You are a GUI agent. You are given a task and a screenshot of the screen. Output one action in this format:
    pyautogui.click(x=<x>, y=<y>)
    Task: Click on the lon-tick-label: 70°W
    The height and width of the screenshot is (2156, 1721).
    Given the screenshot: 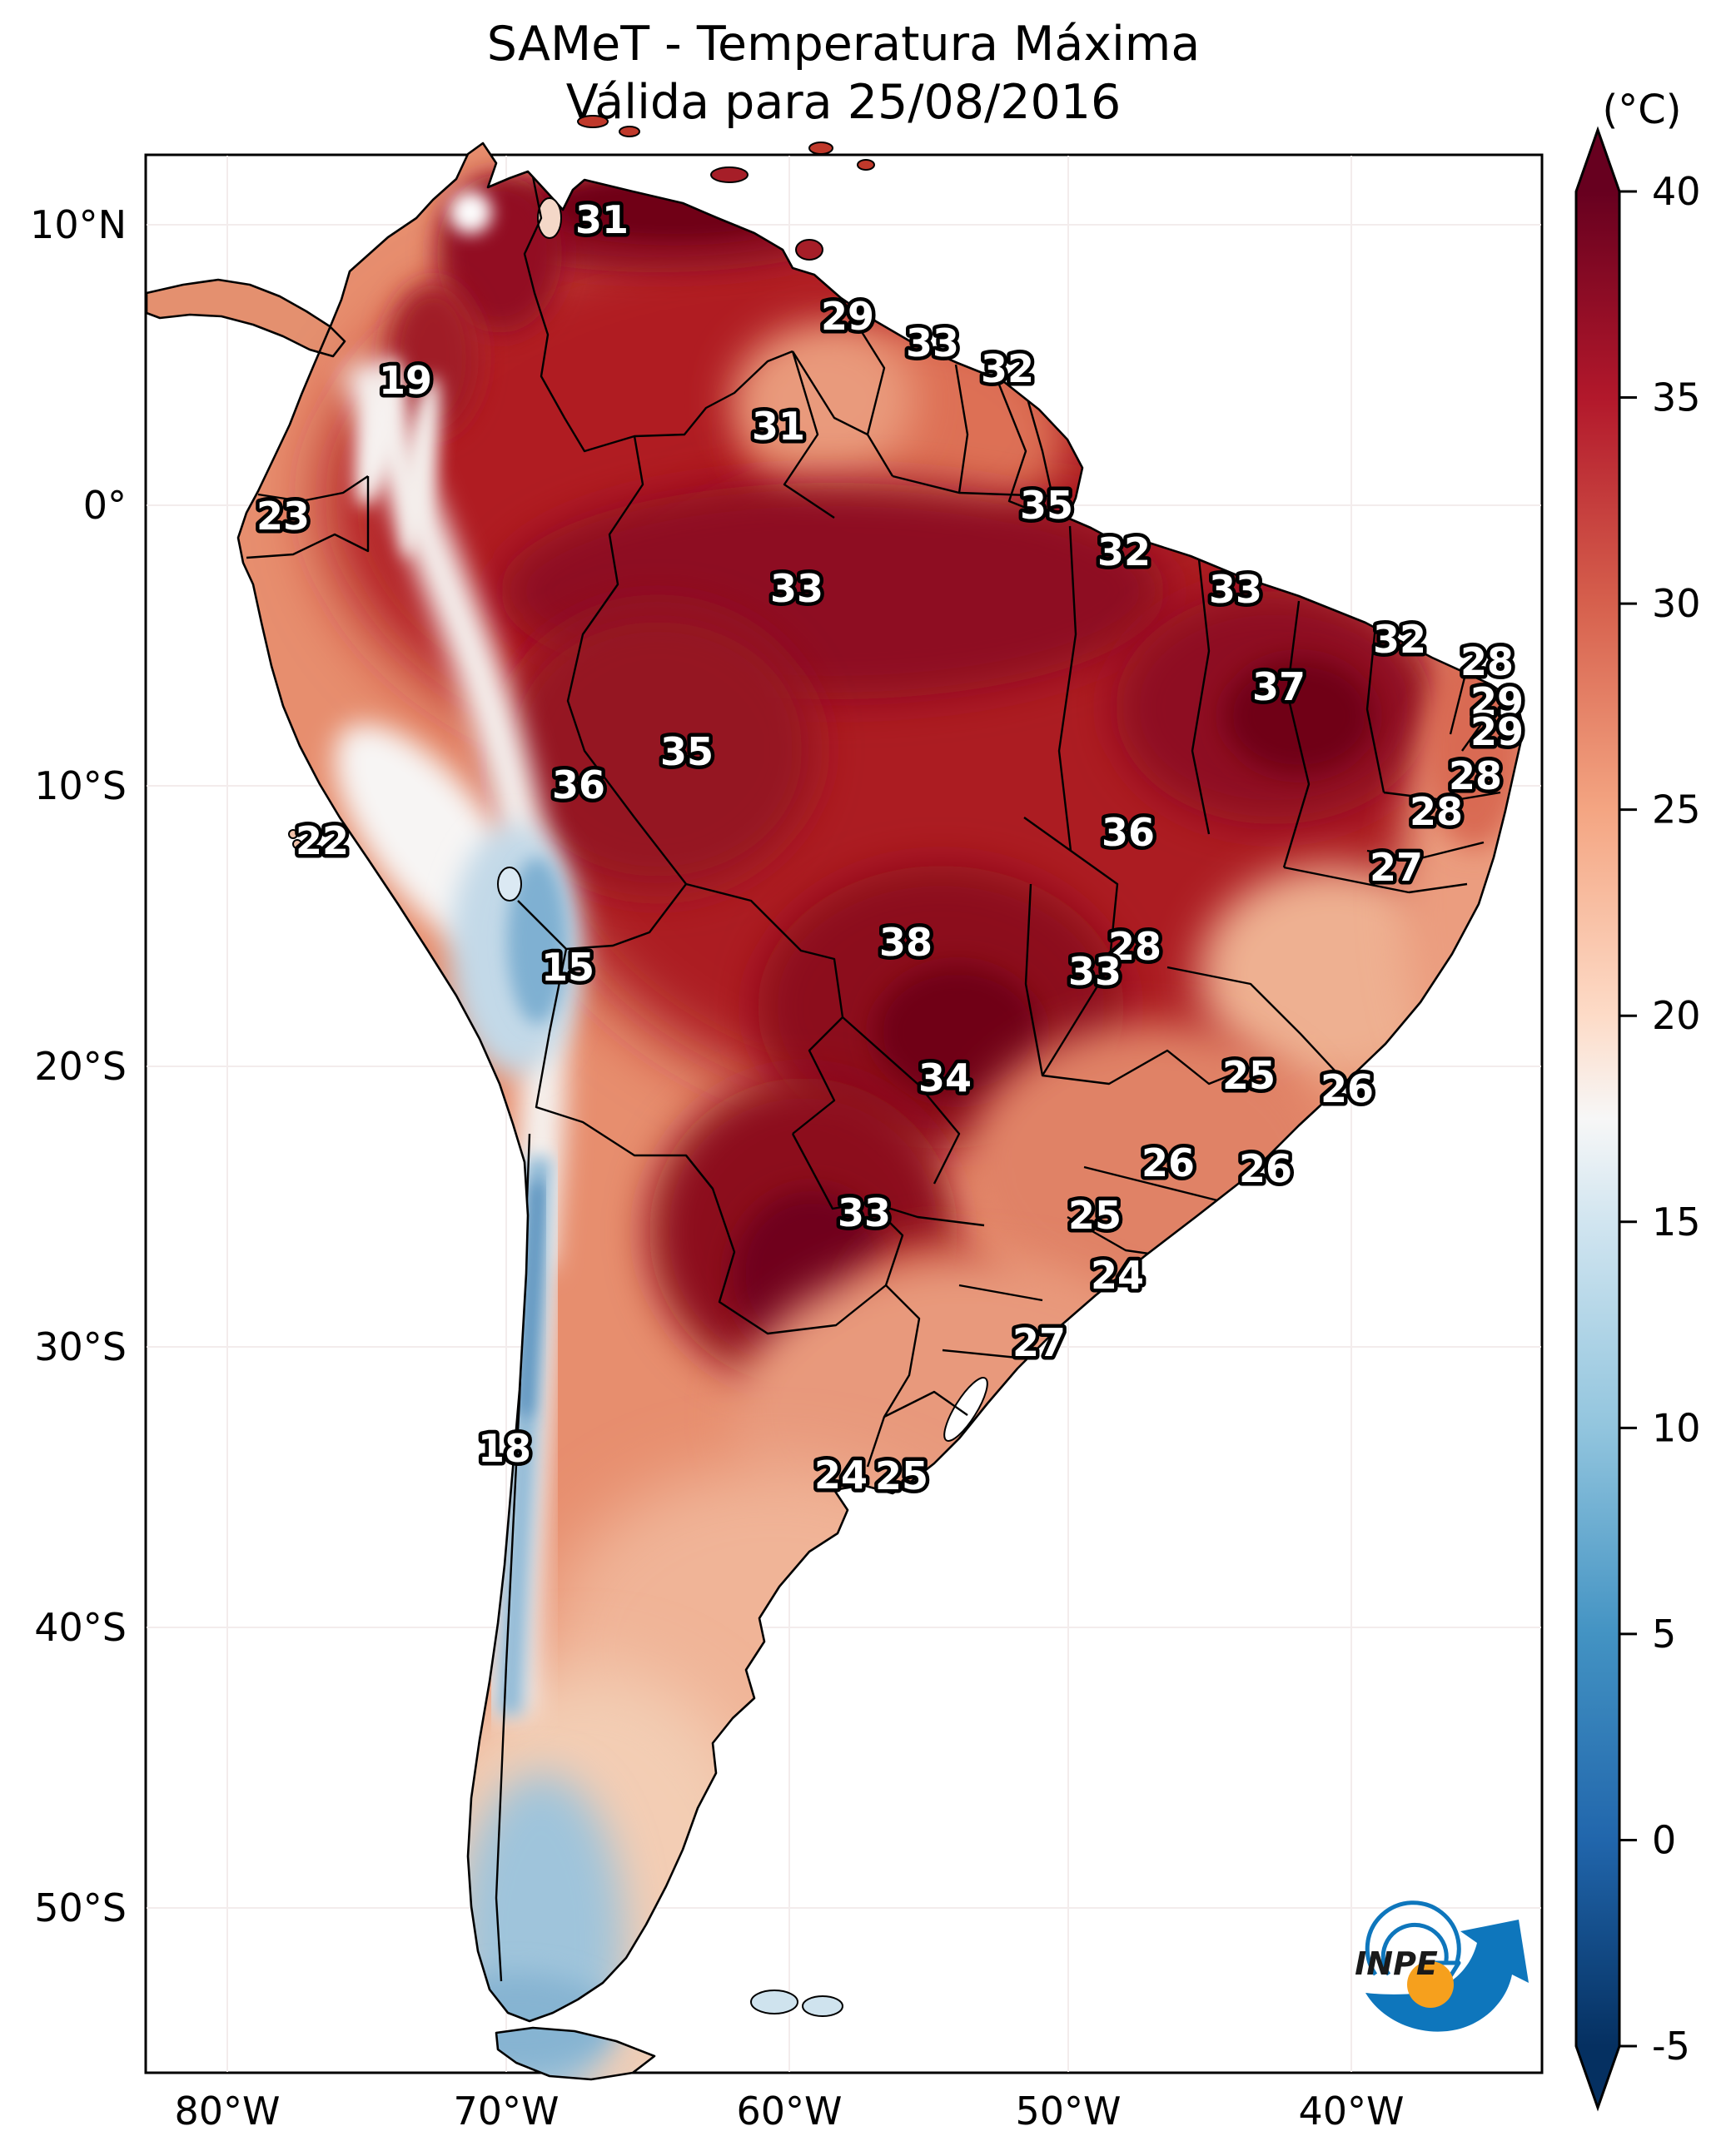 What is the action you would take?
    pyautogui.click(x=506, y=2111)
    